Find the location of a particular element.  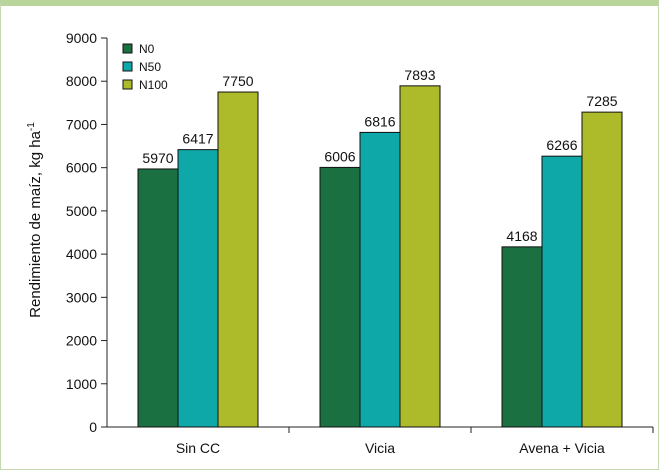

x-category-label: Vicia is located at coordinates (380, 448).